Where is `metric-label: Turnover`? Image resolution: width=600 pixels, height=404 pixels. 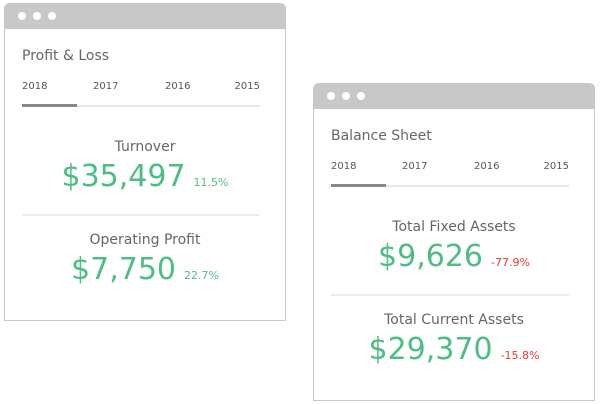 metric-label: Turnover is located at coordinates (145, 147).